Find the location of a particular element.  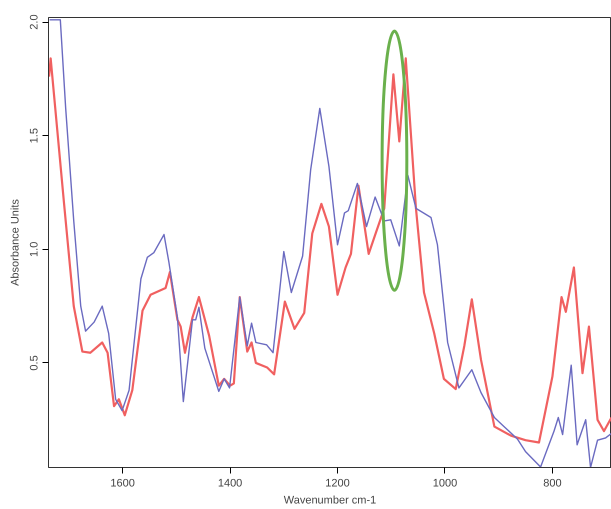

y-tick-label: 0.5 is located at coordinates (34, 363).